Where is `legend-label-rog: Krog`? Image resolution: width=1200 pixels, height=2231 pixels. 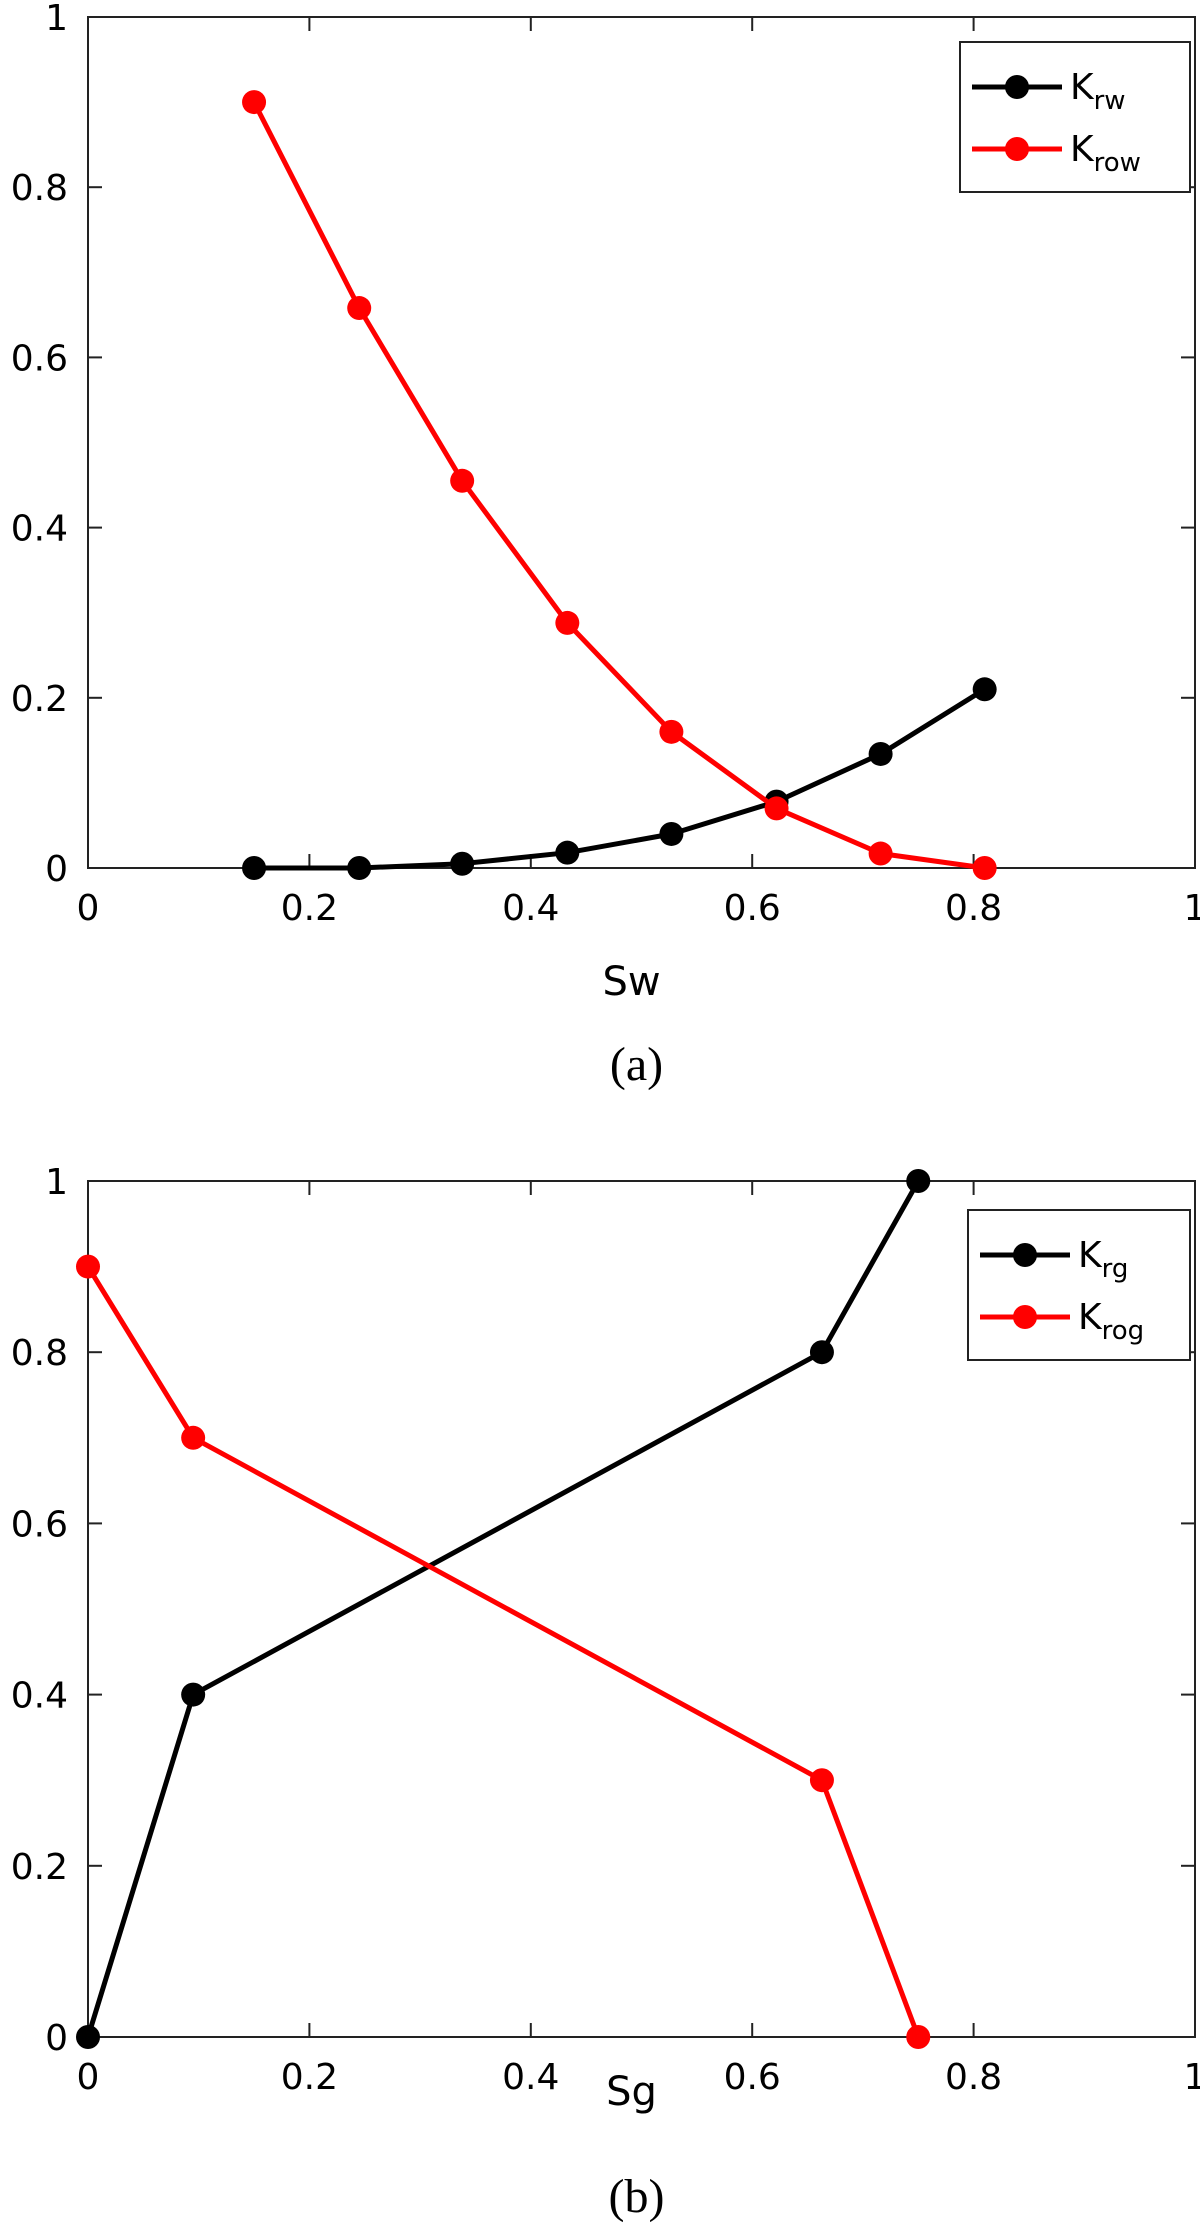
legend-label-rog: Krog is located at coordinates (1111, 1321).